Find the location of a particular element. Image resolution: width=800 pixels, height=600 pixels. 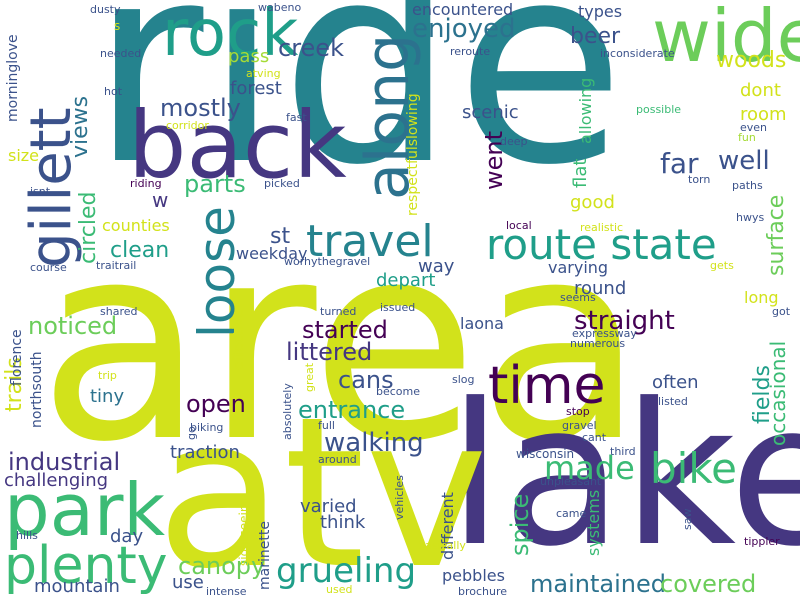

word-flat: flat is located at coordinates (580, 173).